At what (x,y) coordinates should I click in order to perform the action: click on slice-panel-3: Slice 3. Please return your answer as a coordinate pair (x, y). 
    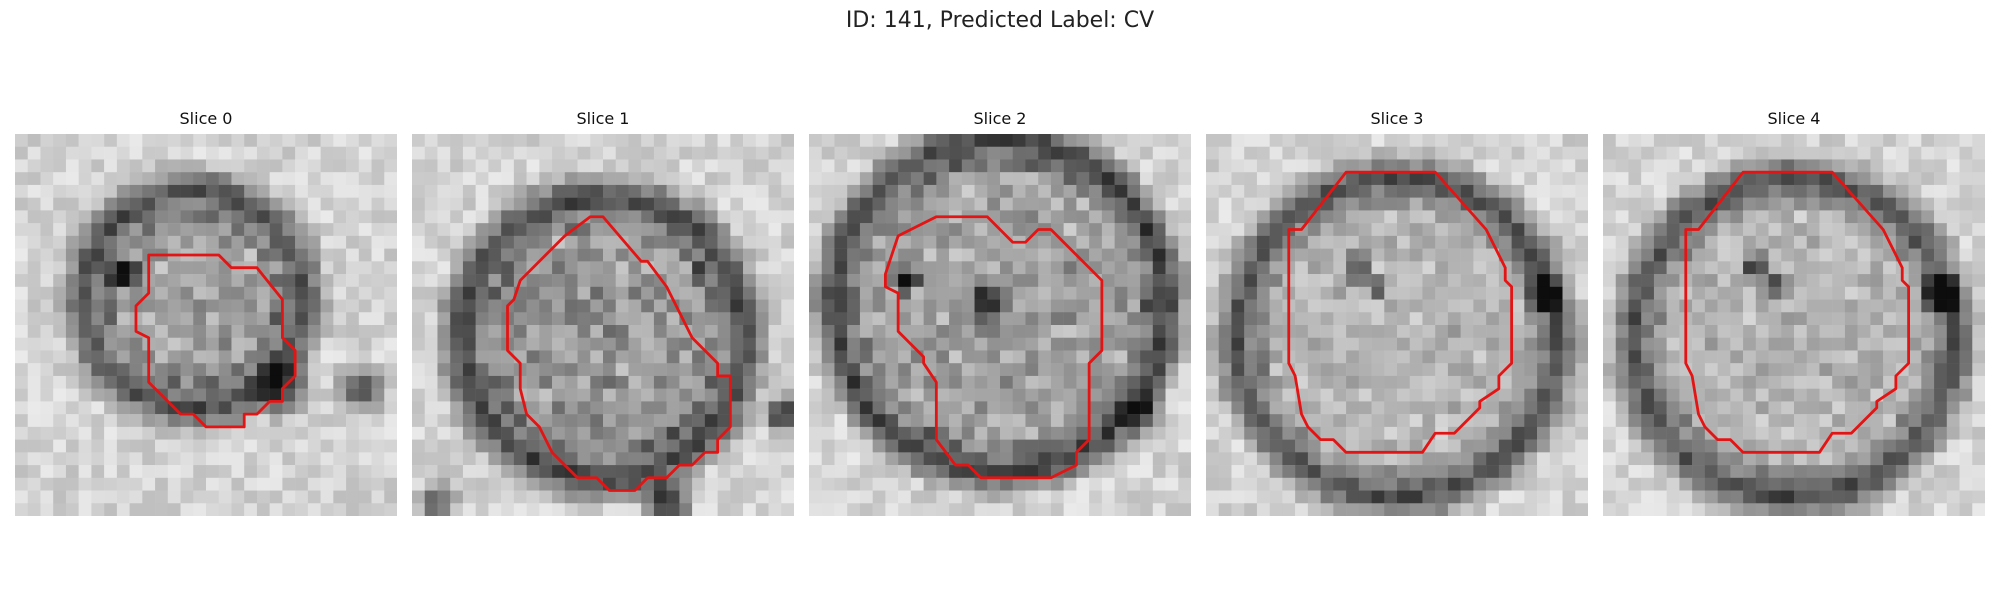
    Looking at the image, I should click on (1397, 312).